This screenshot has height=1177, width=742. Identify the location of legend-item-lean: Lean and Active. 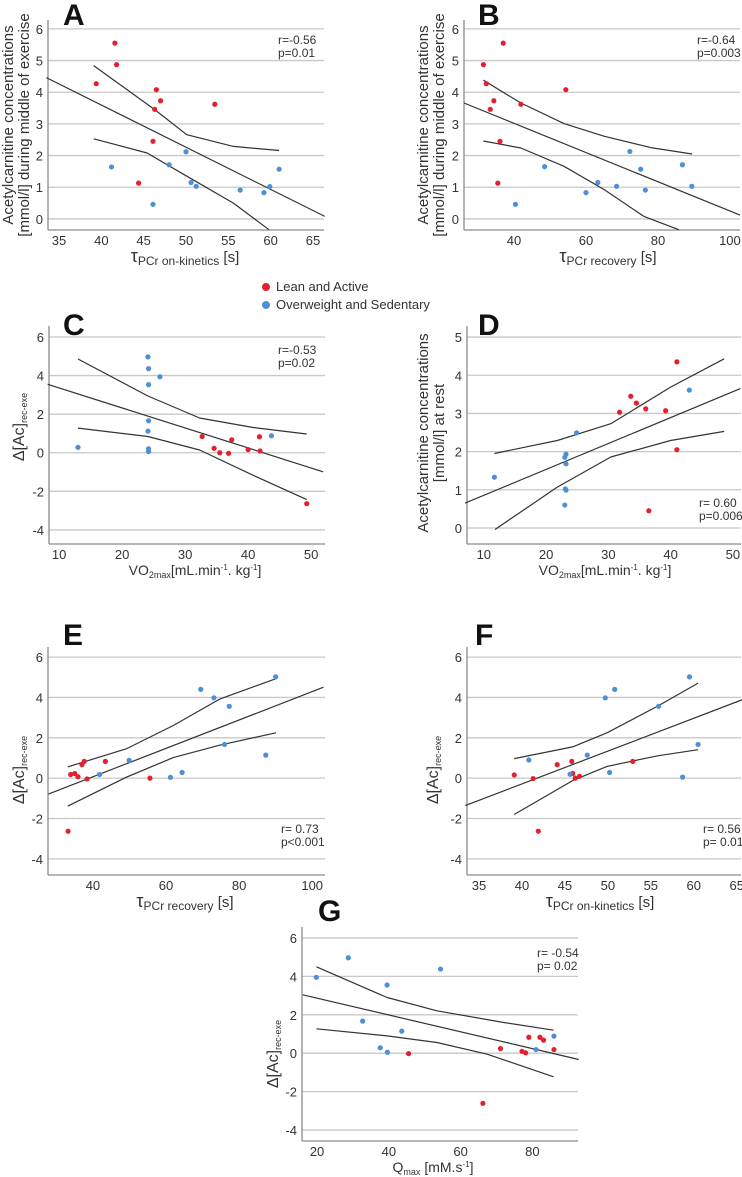
(315, 286).